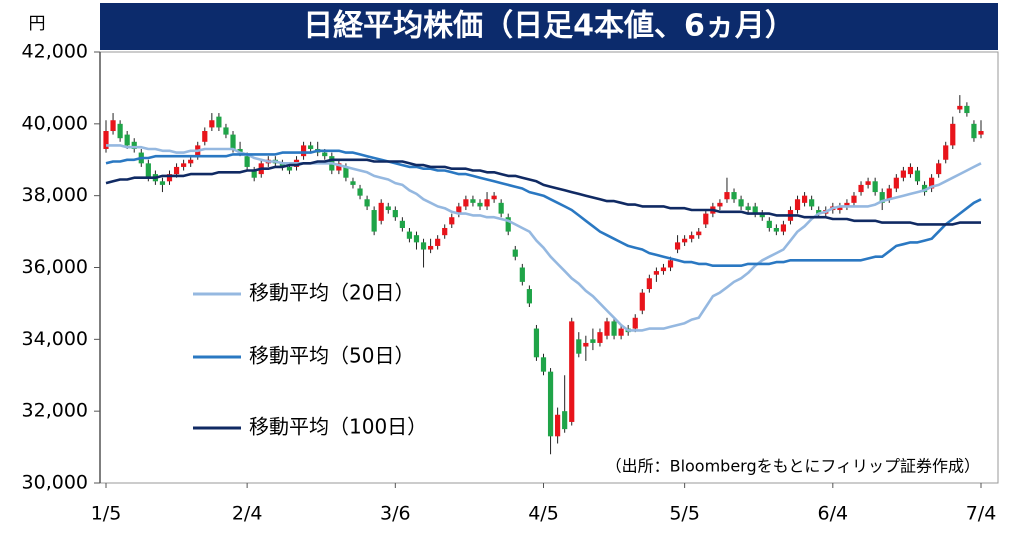 The image size is (1024, 536). What do you see at coordinates (331, 293) in the screenshot?
I see `legend-label: 移動平均（20日）` at bounding box center [331, 293].